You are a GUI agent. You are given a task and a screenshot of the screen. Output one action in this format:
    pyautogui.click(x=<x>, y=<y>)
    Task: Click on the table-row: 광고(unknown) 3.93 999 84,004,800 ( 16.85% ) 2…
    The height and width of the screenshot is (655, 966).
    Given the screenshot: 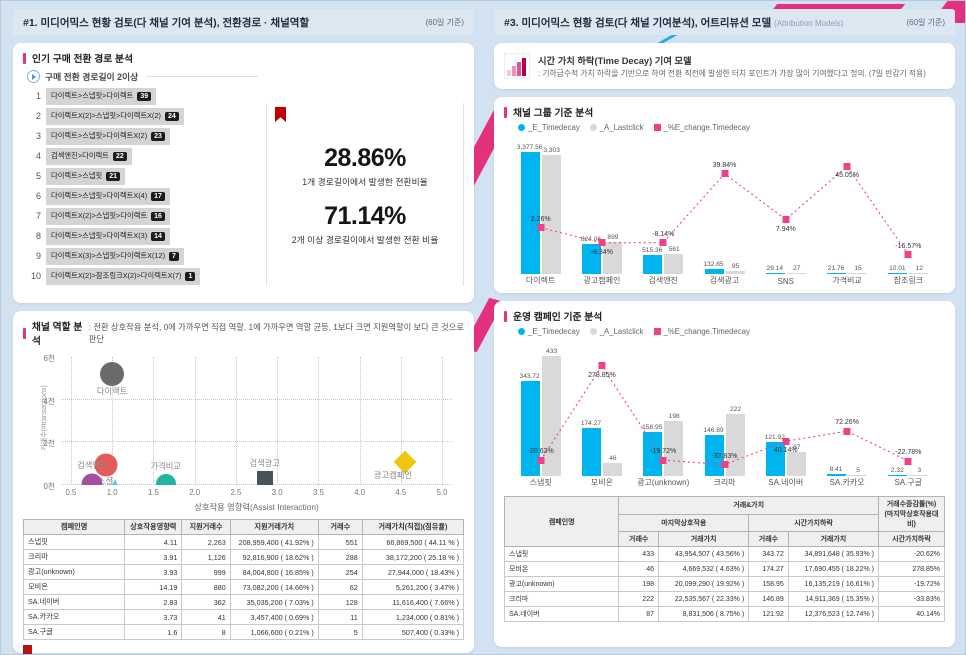 What is the action you would take?
    pyautogui.click(x=243, y=572)
    